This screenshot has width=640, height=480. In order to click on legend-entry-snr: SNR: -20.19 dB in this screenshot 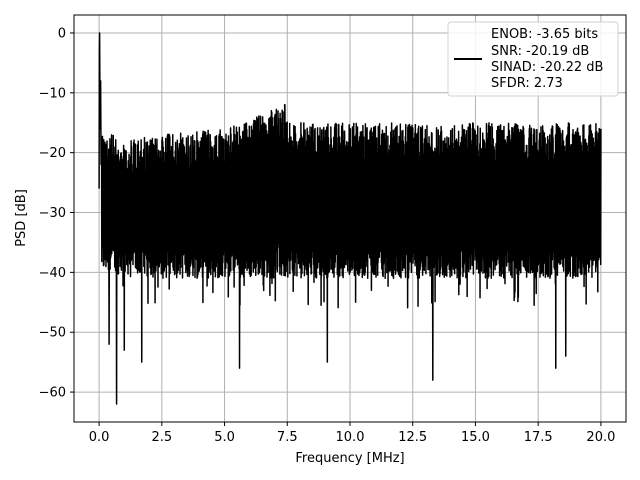, I will do `click(540, 51)`.